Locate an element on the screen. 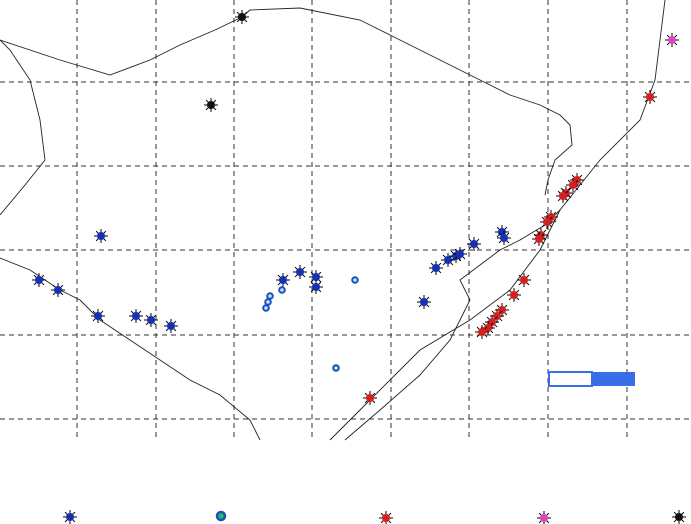  legend-magenta-marker is located at coordinates (544, 517).